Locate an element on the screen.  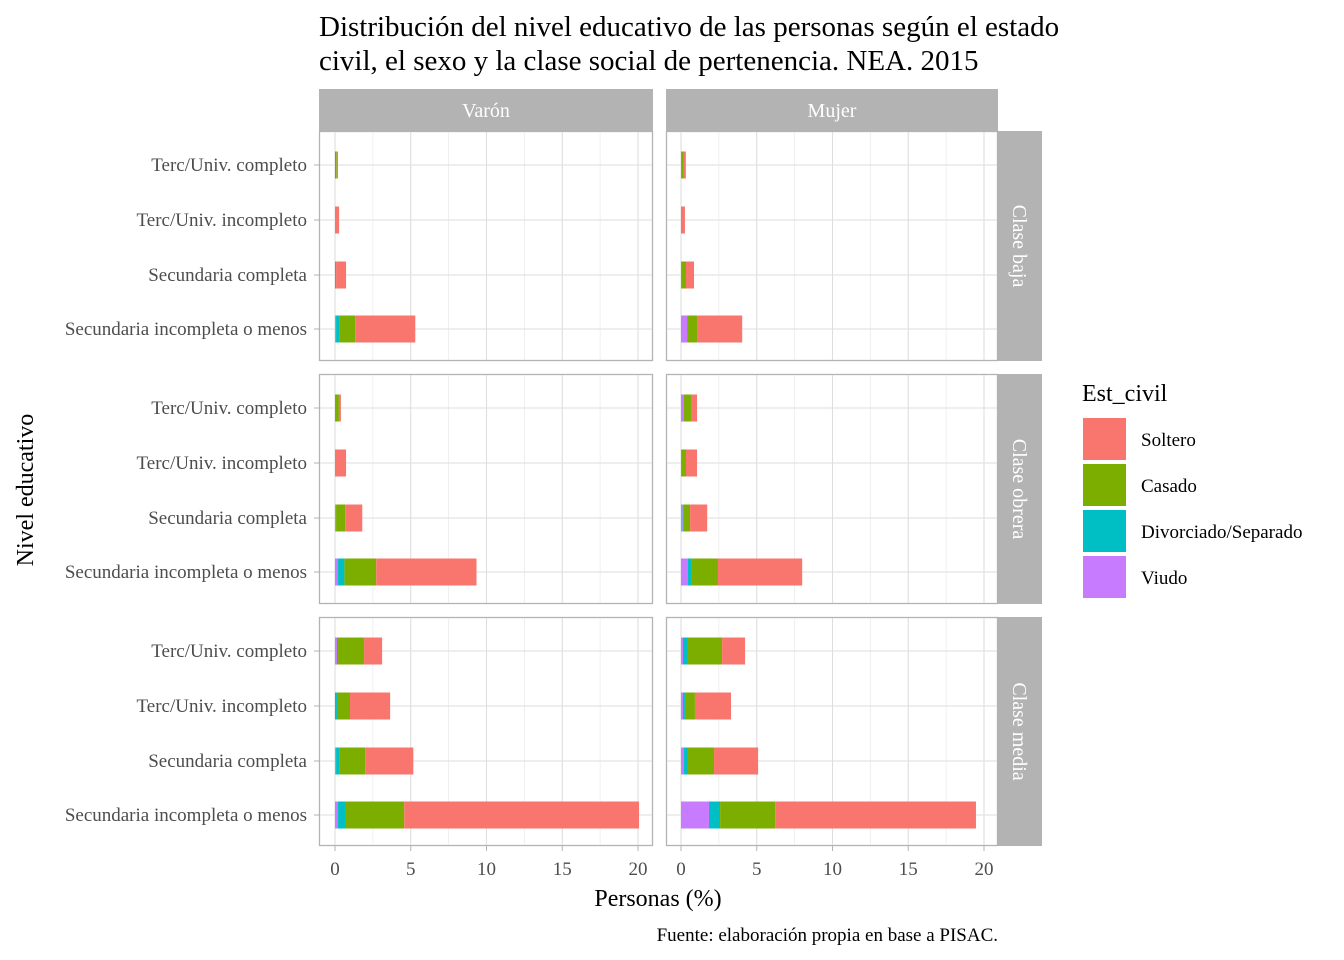
x-tick-label: 10 is located at coordinates (486, 869).